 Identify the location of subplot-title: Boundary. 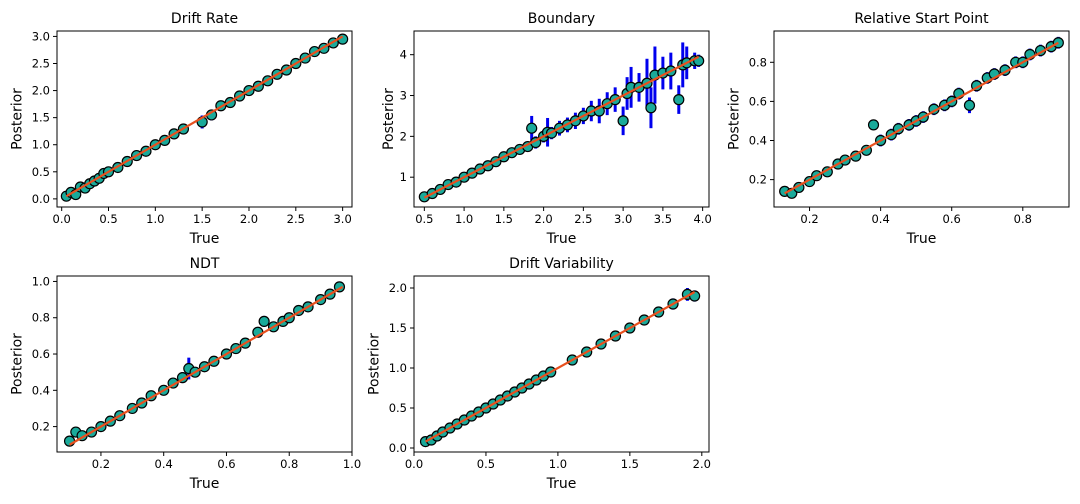
(561, 19).